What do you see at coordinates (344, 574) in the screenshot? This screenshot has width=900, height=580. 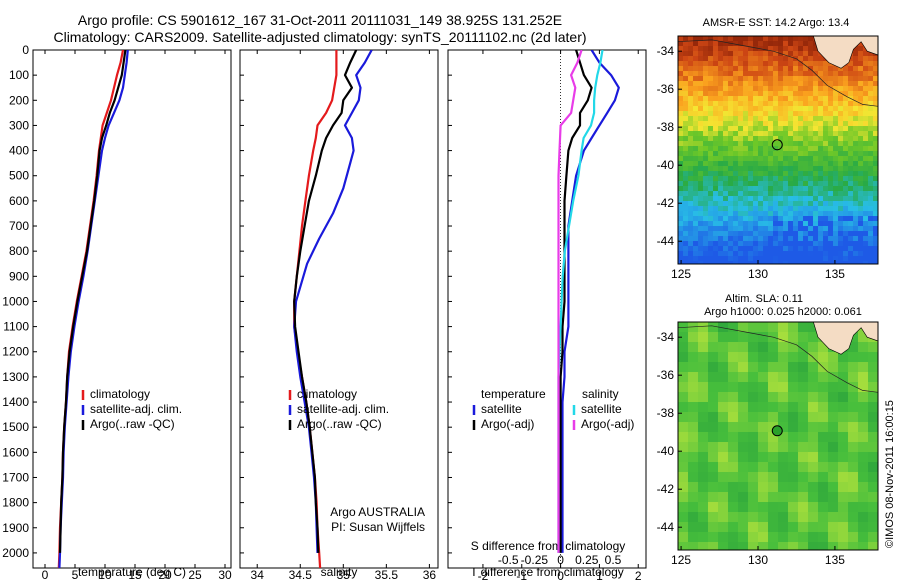 I see `x-tick-label: 35` at bounding box center [344, 574].